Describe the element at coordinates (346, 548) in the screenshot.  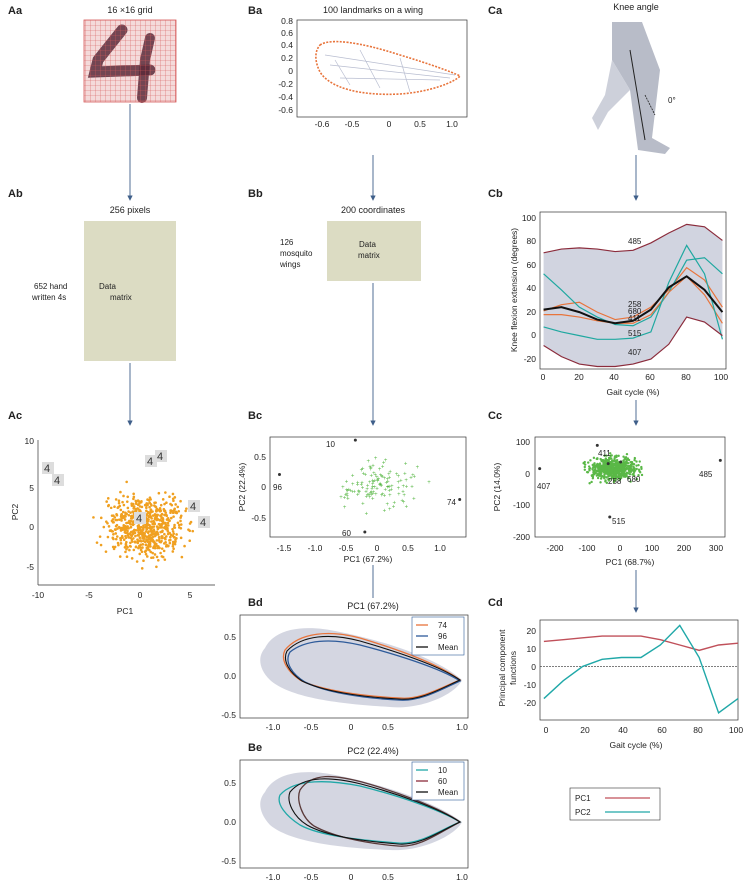
I see `xtick-Bc-2: -0.5` at that location.